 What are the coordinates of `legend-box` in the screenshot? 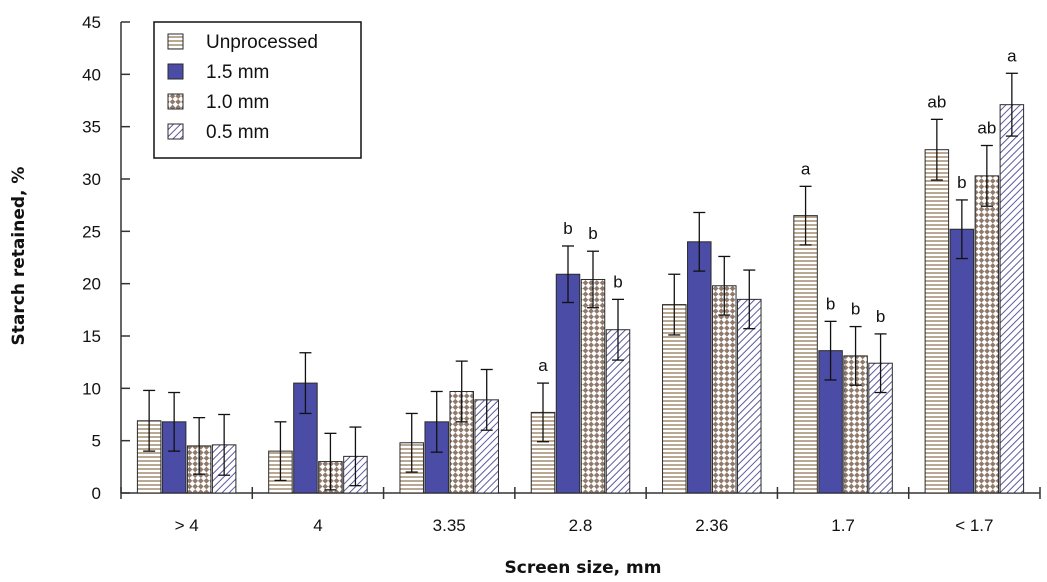 It's located at (257, 90).